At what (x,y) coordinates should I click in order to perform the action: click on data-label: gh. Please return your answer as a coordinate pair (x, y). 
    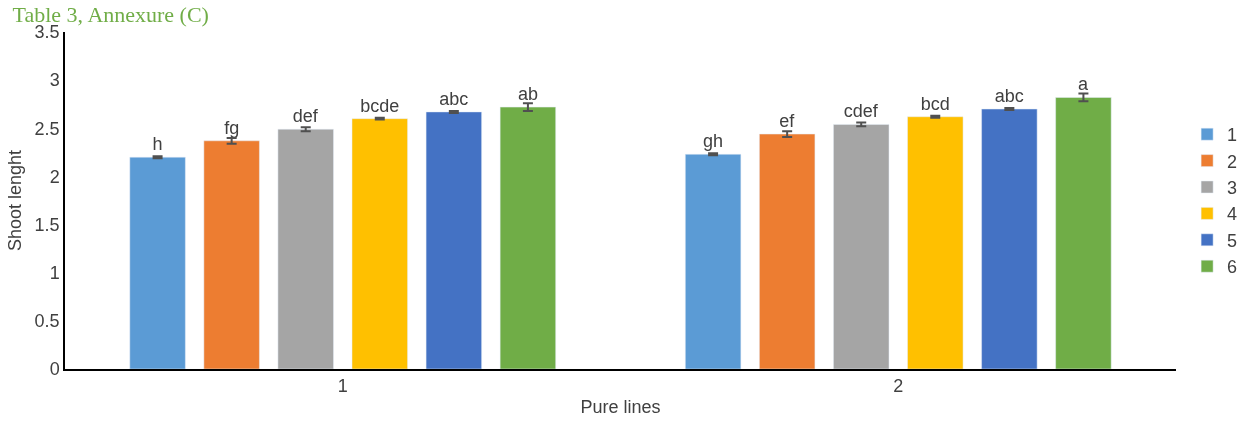
    Looking at the image, I should click on (713, 141).